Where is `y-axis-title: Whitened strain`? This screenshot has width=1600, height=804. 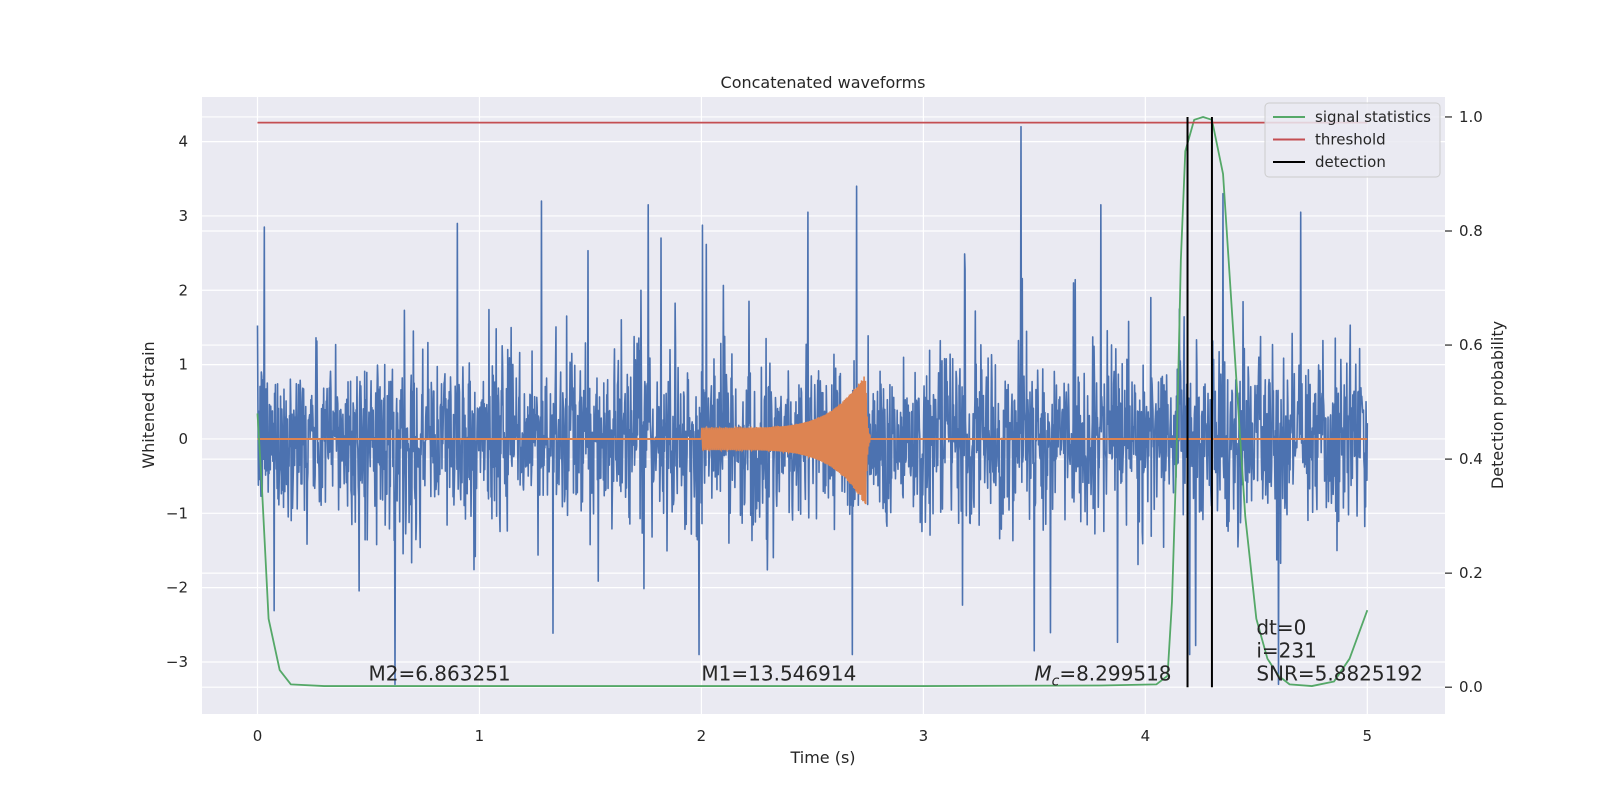
y-axis-title: Whitened strain is located at coordinates (148, 404).